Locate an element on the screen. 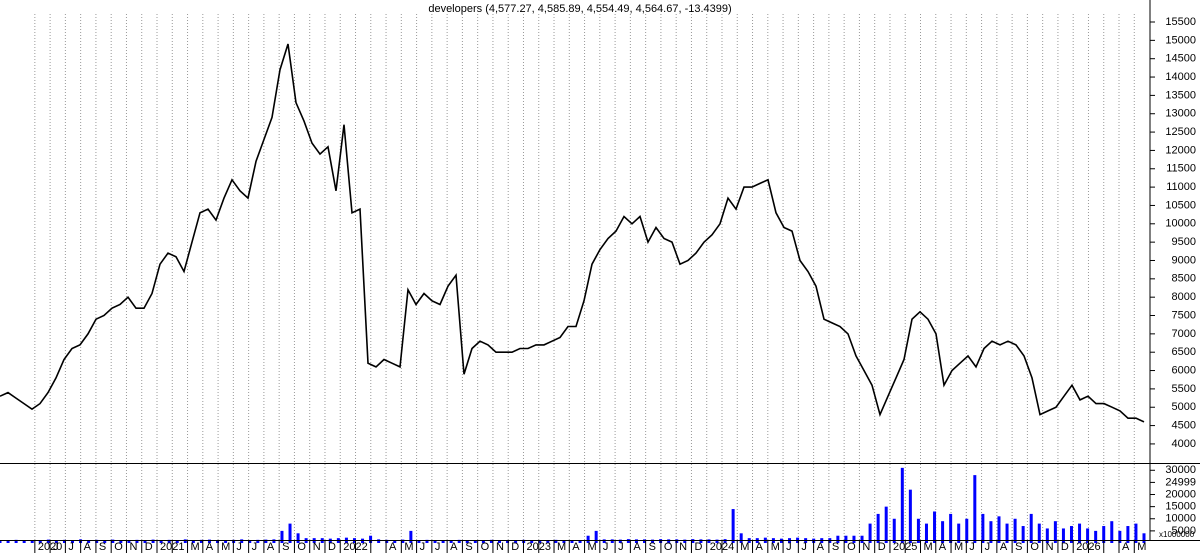 The image size is (1200, 558). y-tick-label: 6000 is located at coordinates (1184, 370).